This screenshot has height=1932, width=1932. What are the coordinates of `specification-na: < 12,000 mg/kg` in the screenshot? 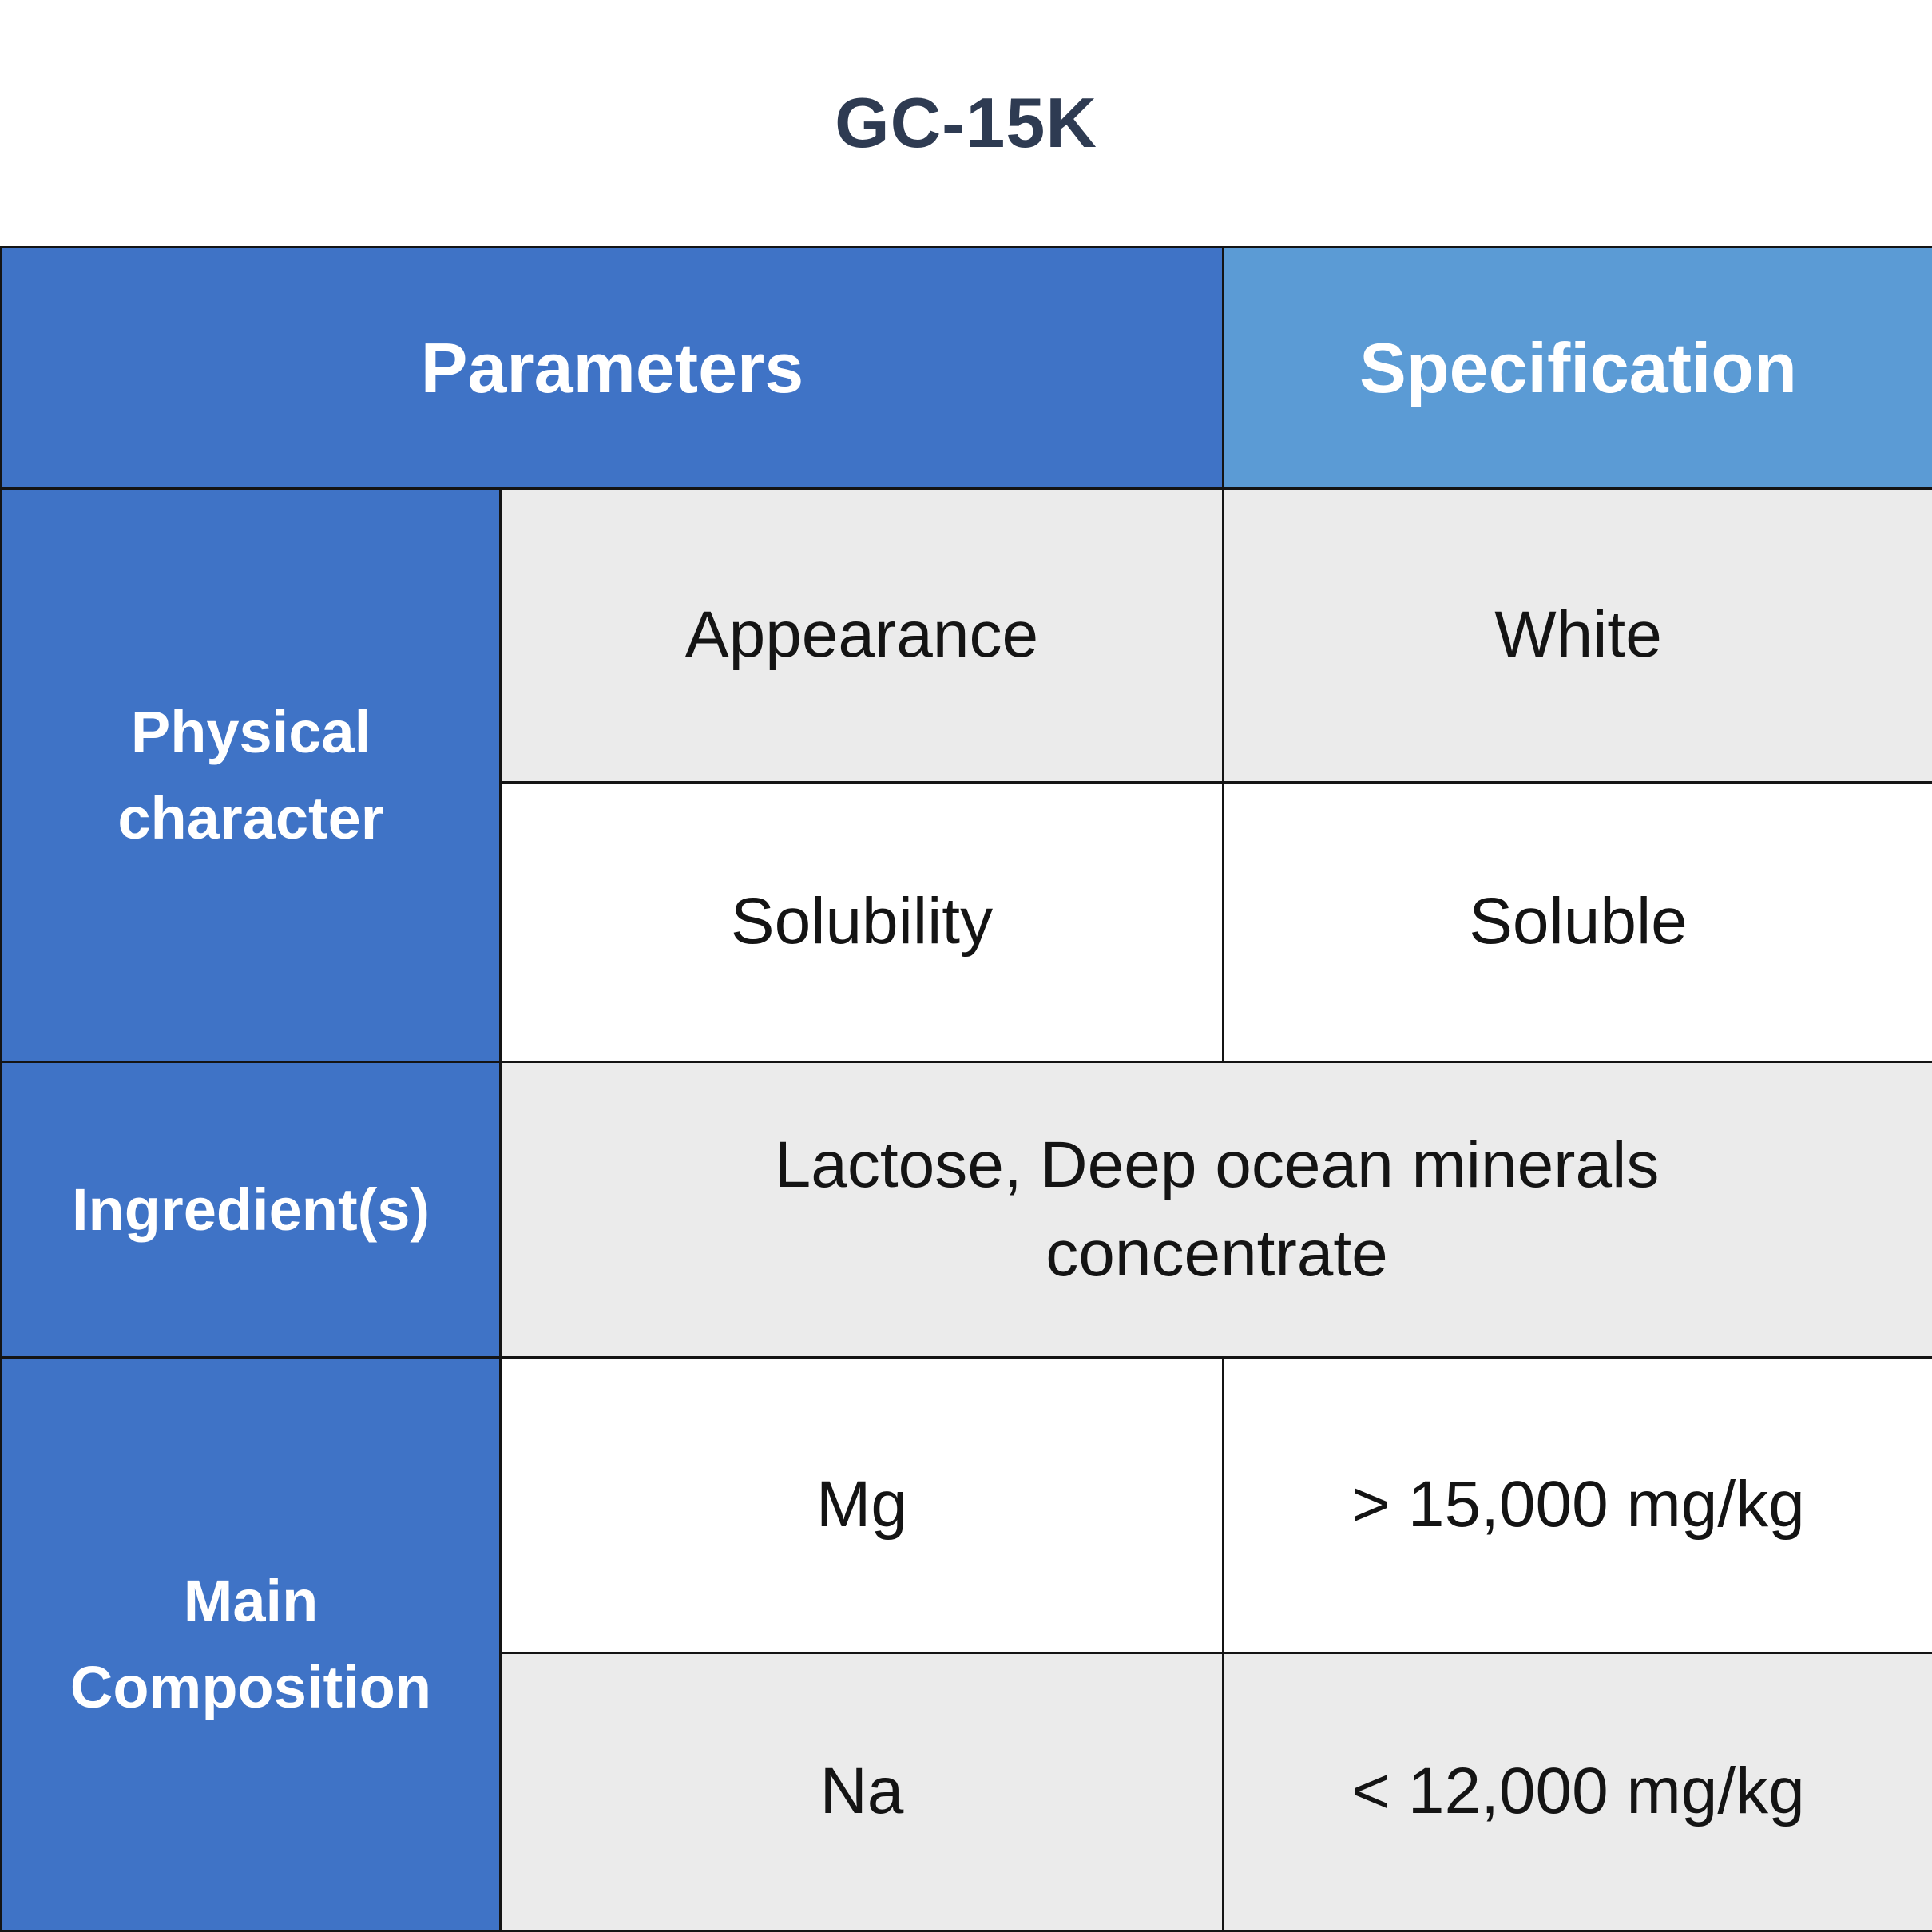 It's located at (1577, 1792).